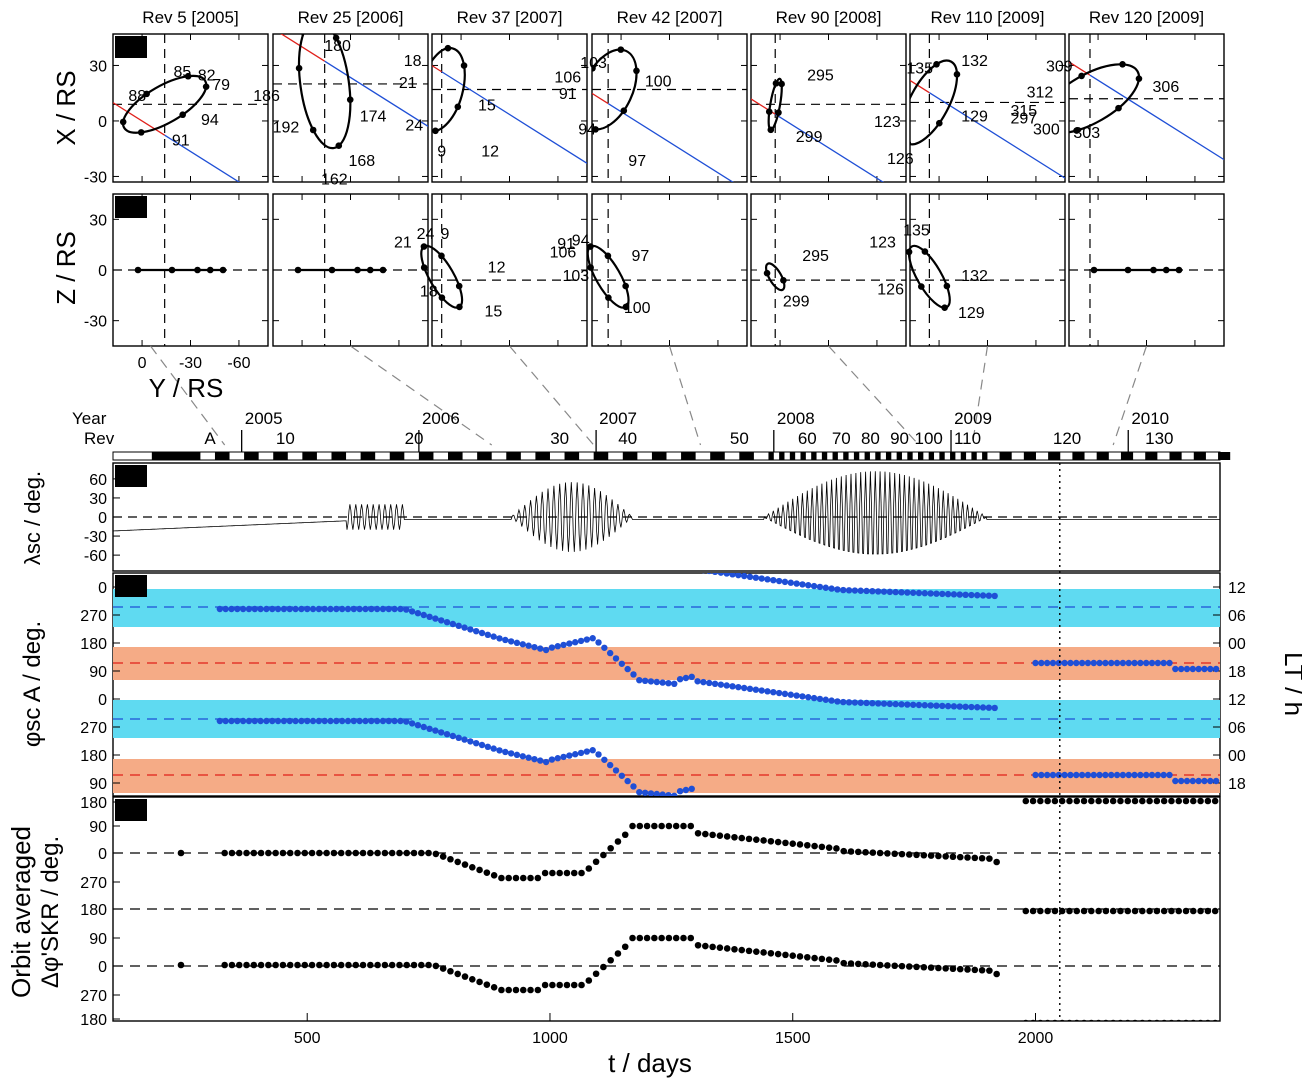 The width and height of the screenshot is (1302, 1080). What do you see at coordinates (670, 17) in the screenshot?
I see `orbit-title-3: Rev 42 [2007]` at bounding box center [670, 17].